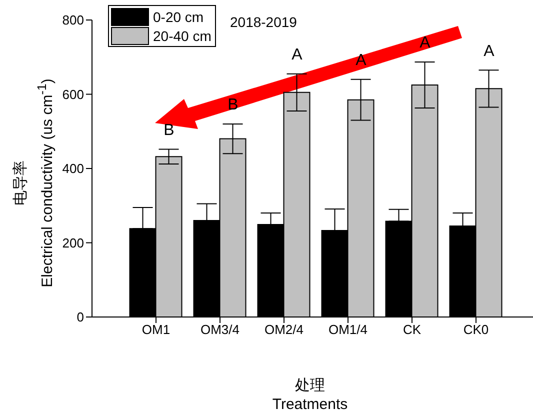 The height and width of the screenshot is (419, 533). Describe the element at coordinates (80, 317) in the screenshot. I see `y-tick-label: 0` at that location.